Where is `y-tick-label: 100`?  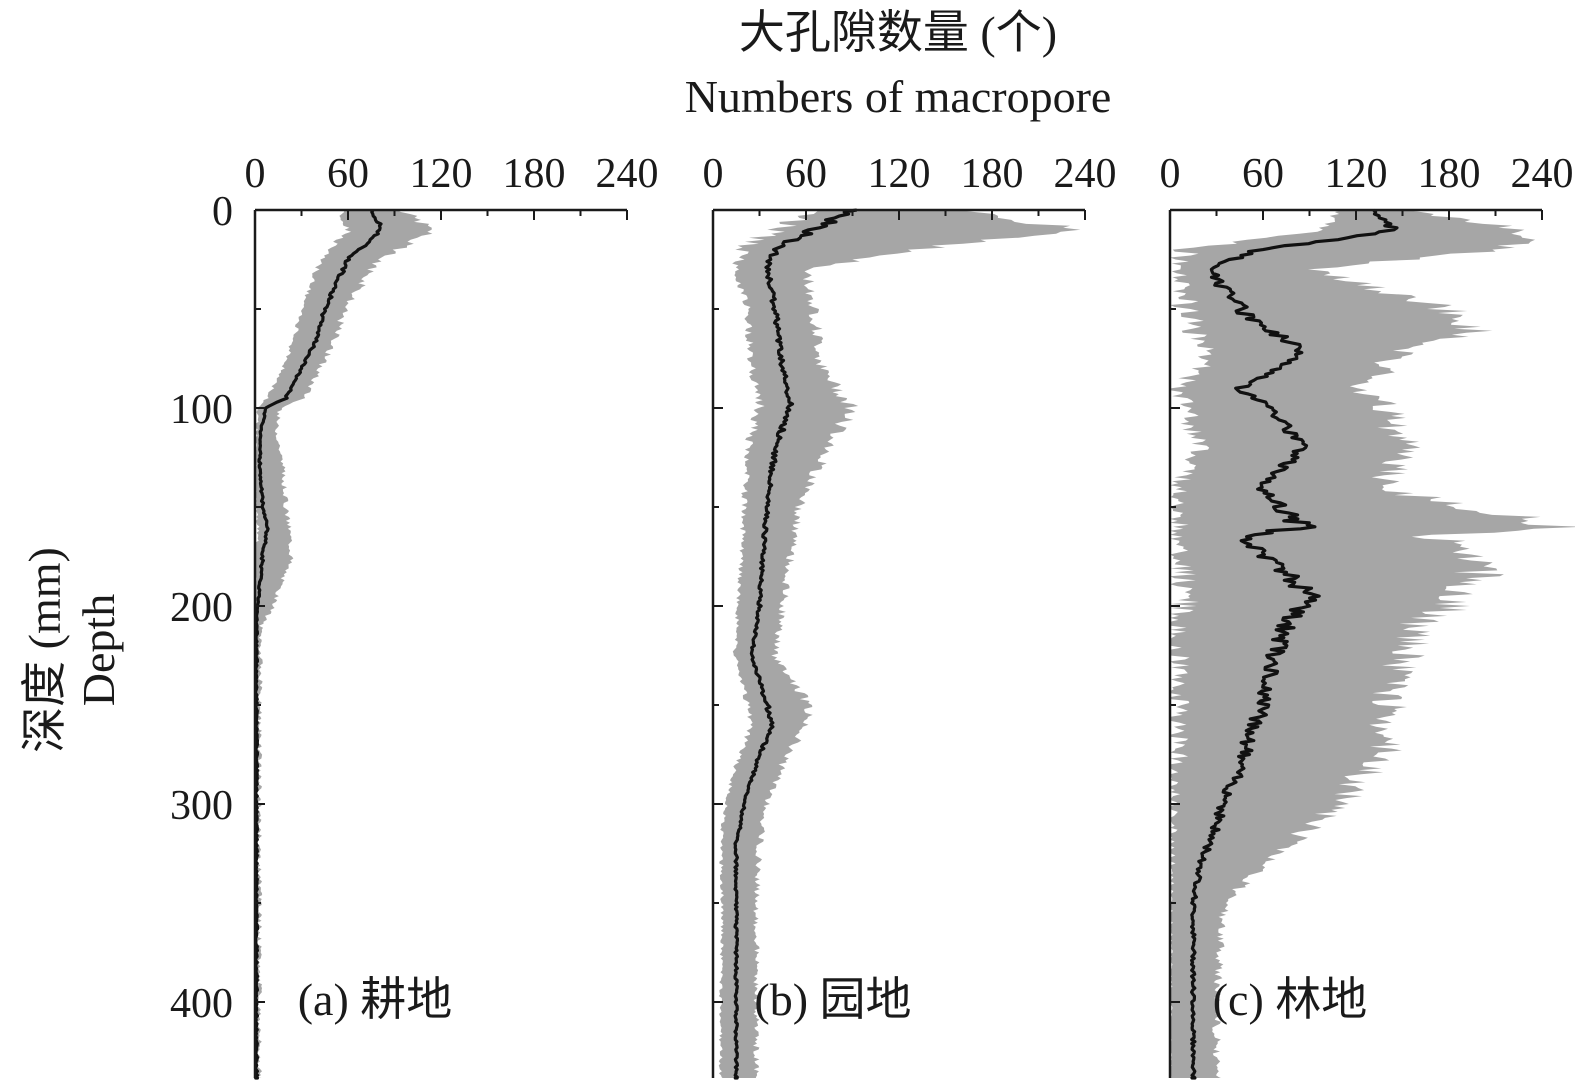 y-tick-label: 100 is located at coordinates (201, 410).